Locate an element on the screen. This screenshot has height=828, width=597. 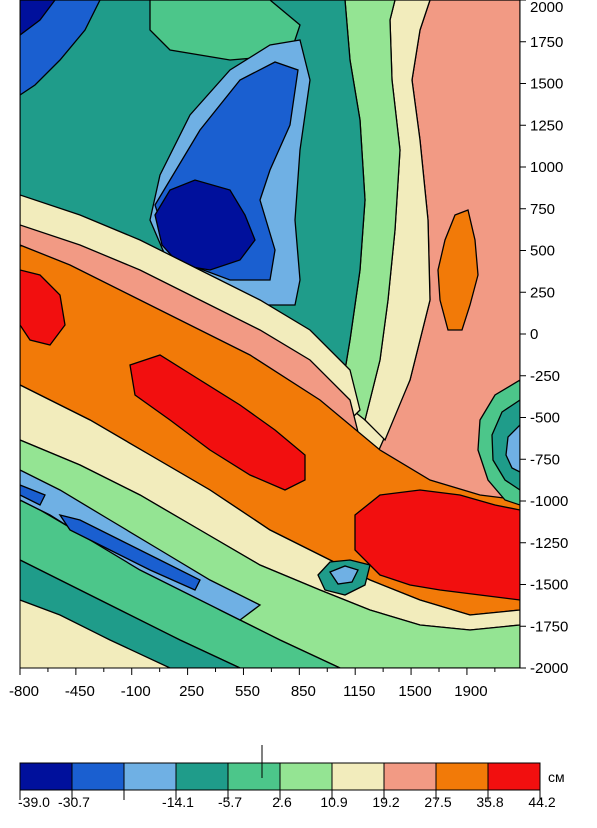
contour-band-max-lower-right is located at coordinates (437, 545).